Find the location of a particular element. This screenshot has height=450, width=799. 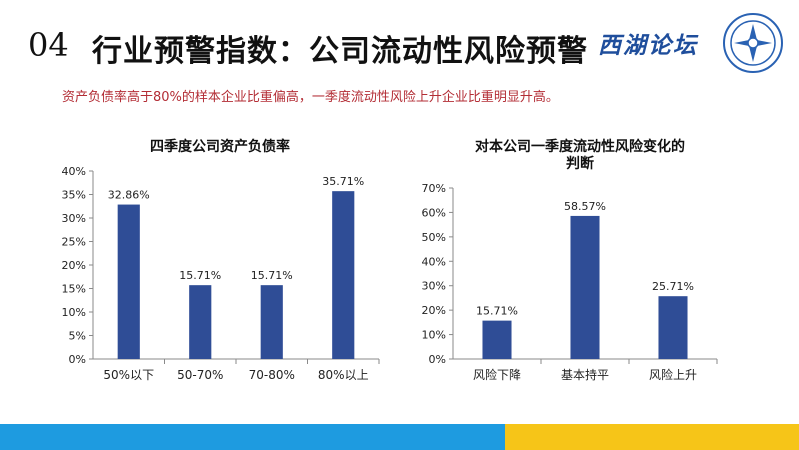

x-tick-label: 70-80% is located at coordinates (272, 375).